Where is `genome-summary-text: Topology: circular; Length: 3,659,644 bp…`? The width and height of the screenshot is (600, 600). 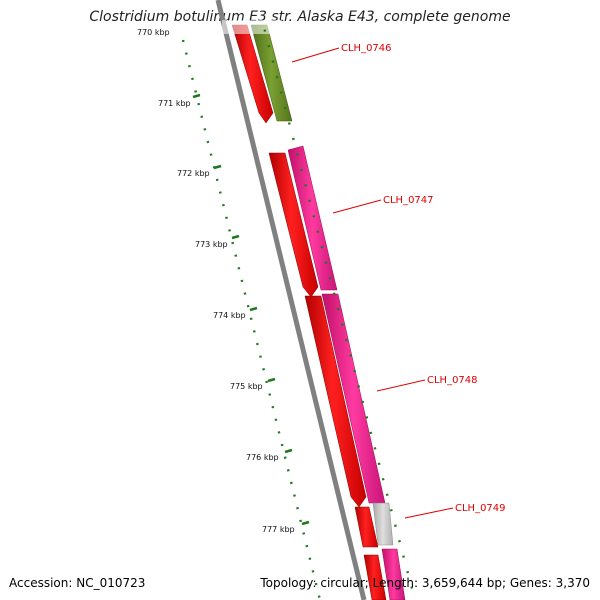 genome-summary-text: Topology: circular; Length: 3,659,644 bp… is located at coordinates (425, 583).